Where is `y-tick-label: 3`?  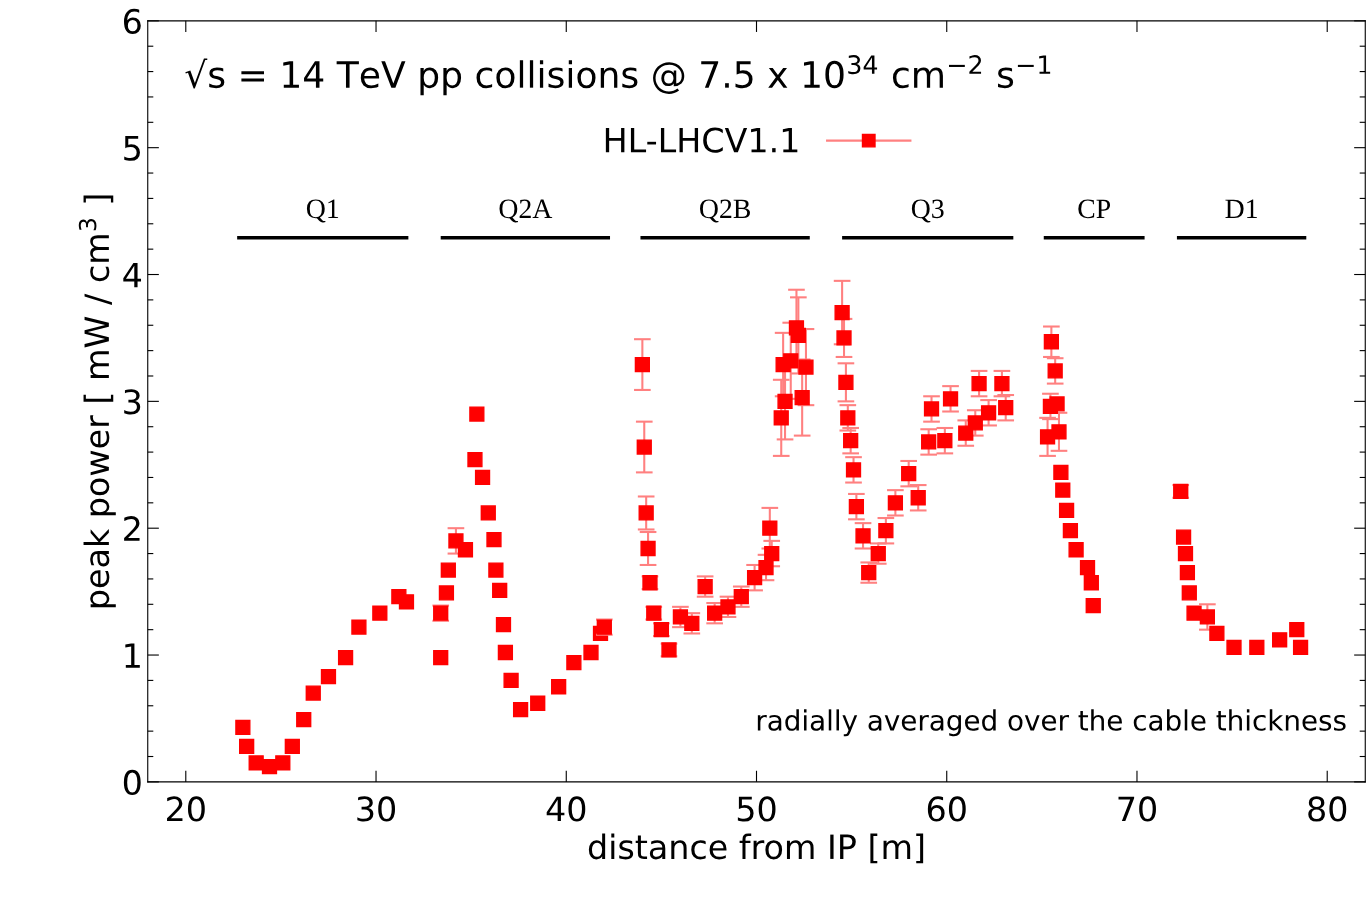 y-tick-label: 3 is located at coordinates (132, 402).